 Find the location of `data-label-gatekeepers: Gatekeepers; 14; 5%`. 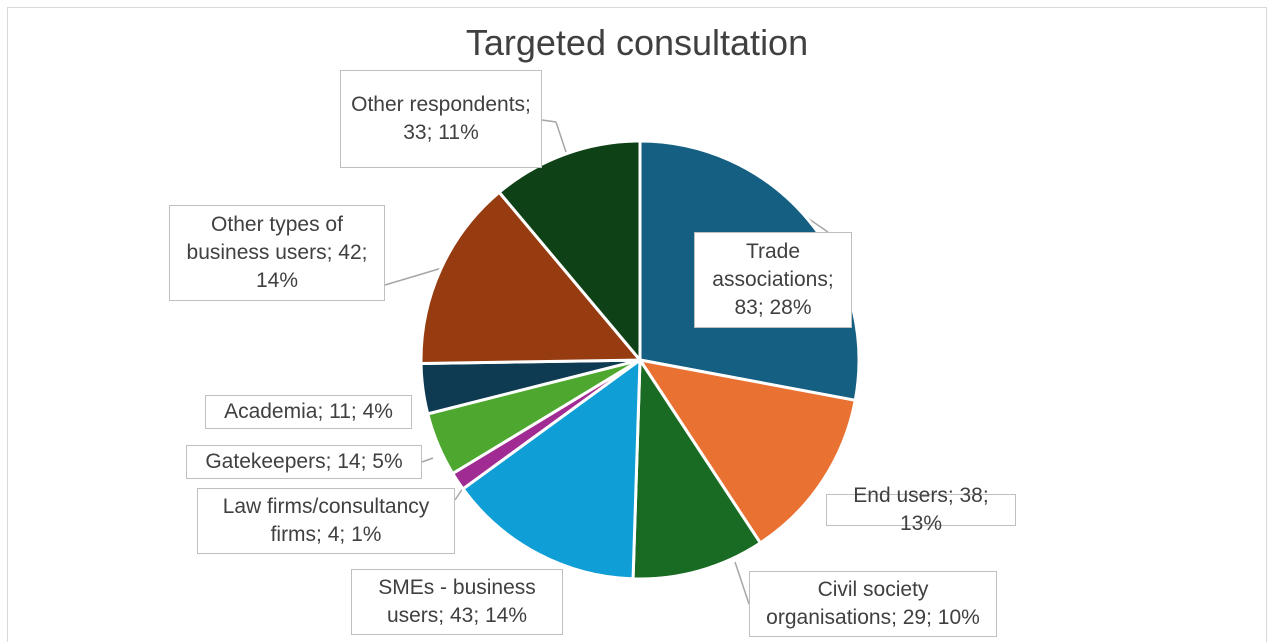

data-label-gatekeepers: Gatekeepers; 14; 5% is located at coordinates (304, 462).